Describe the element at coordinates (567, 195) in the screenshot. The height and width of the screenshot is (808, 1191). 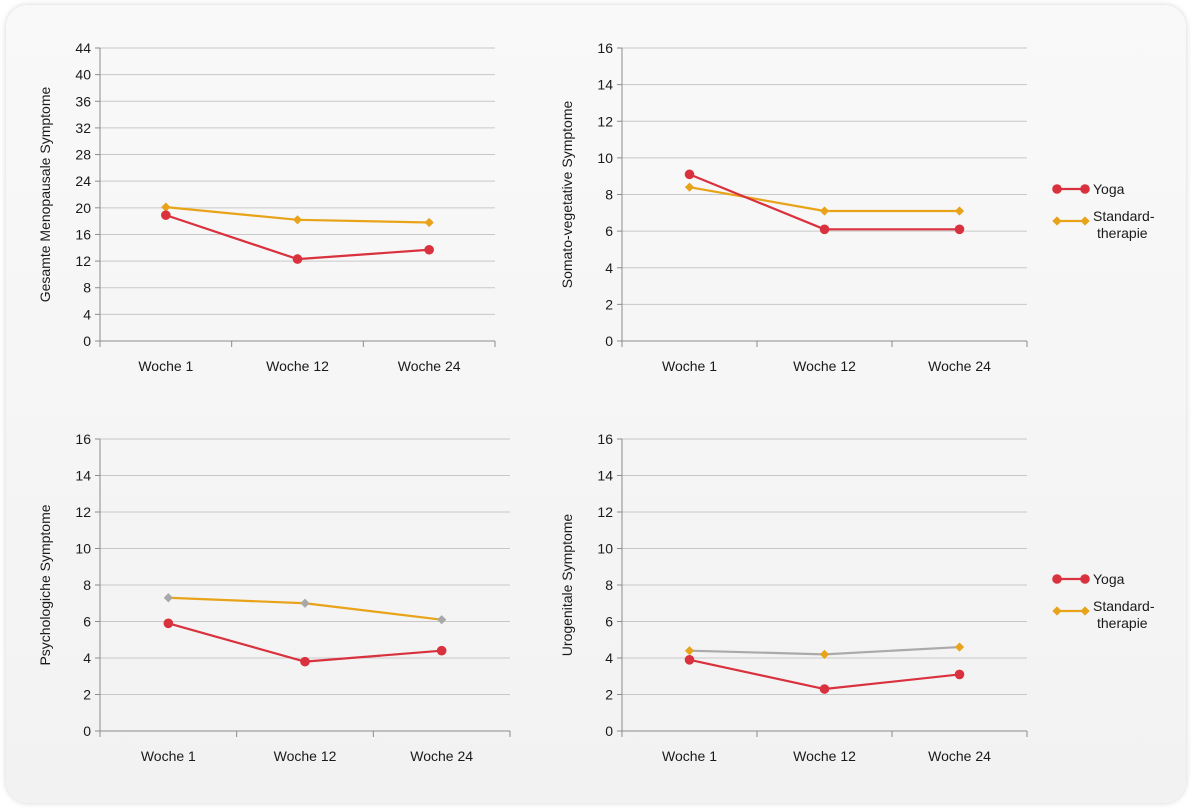
I see `y-axis-label: Somato-vegetative Symptome` at that location.